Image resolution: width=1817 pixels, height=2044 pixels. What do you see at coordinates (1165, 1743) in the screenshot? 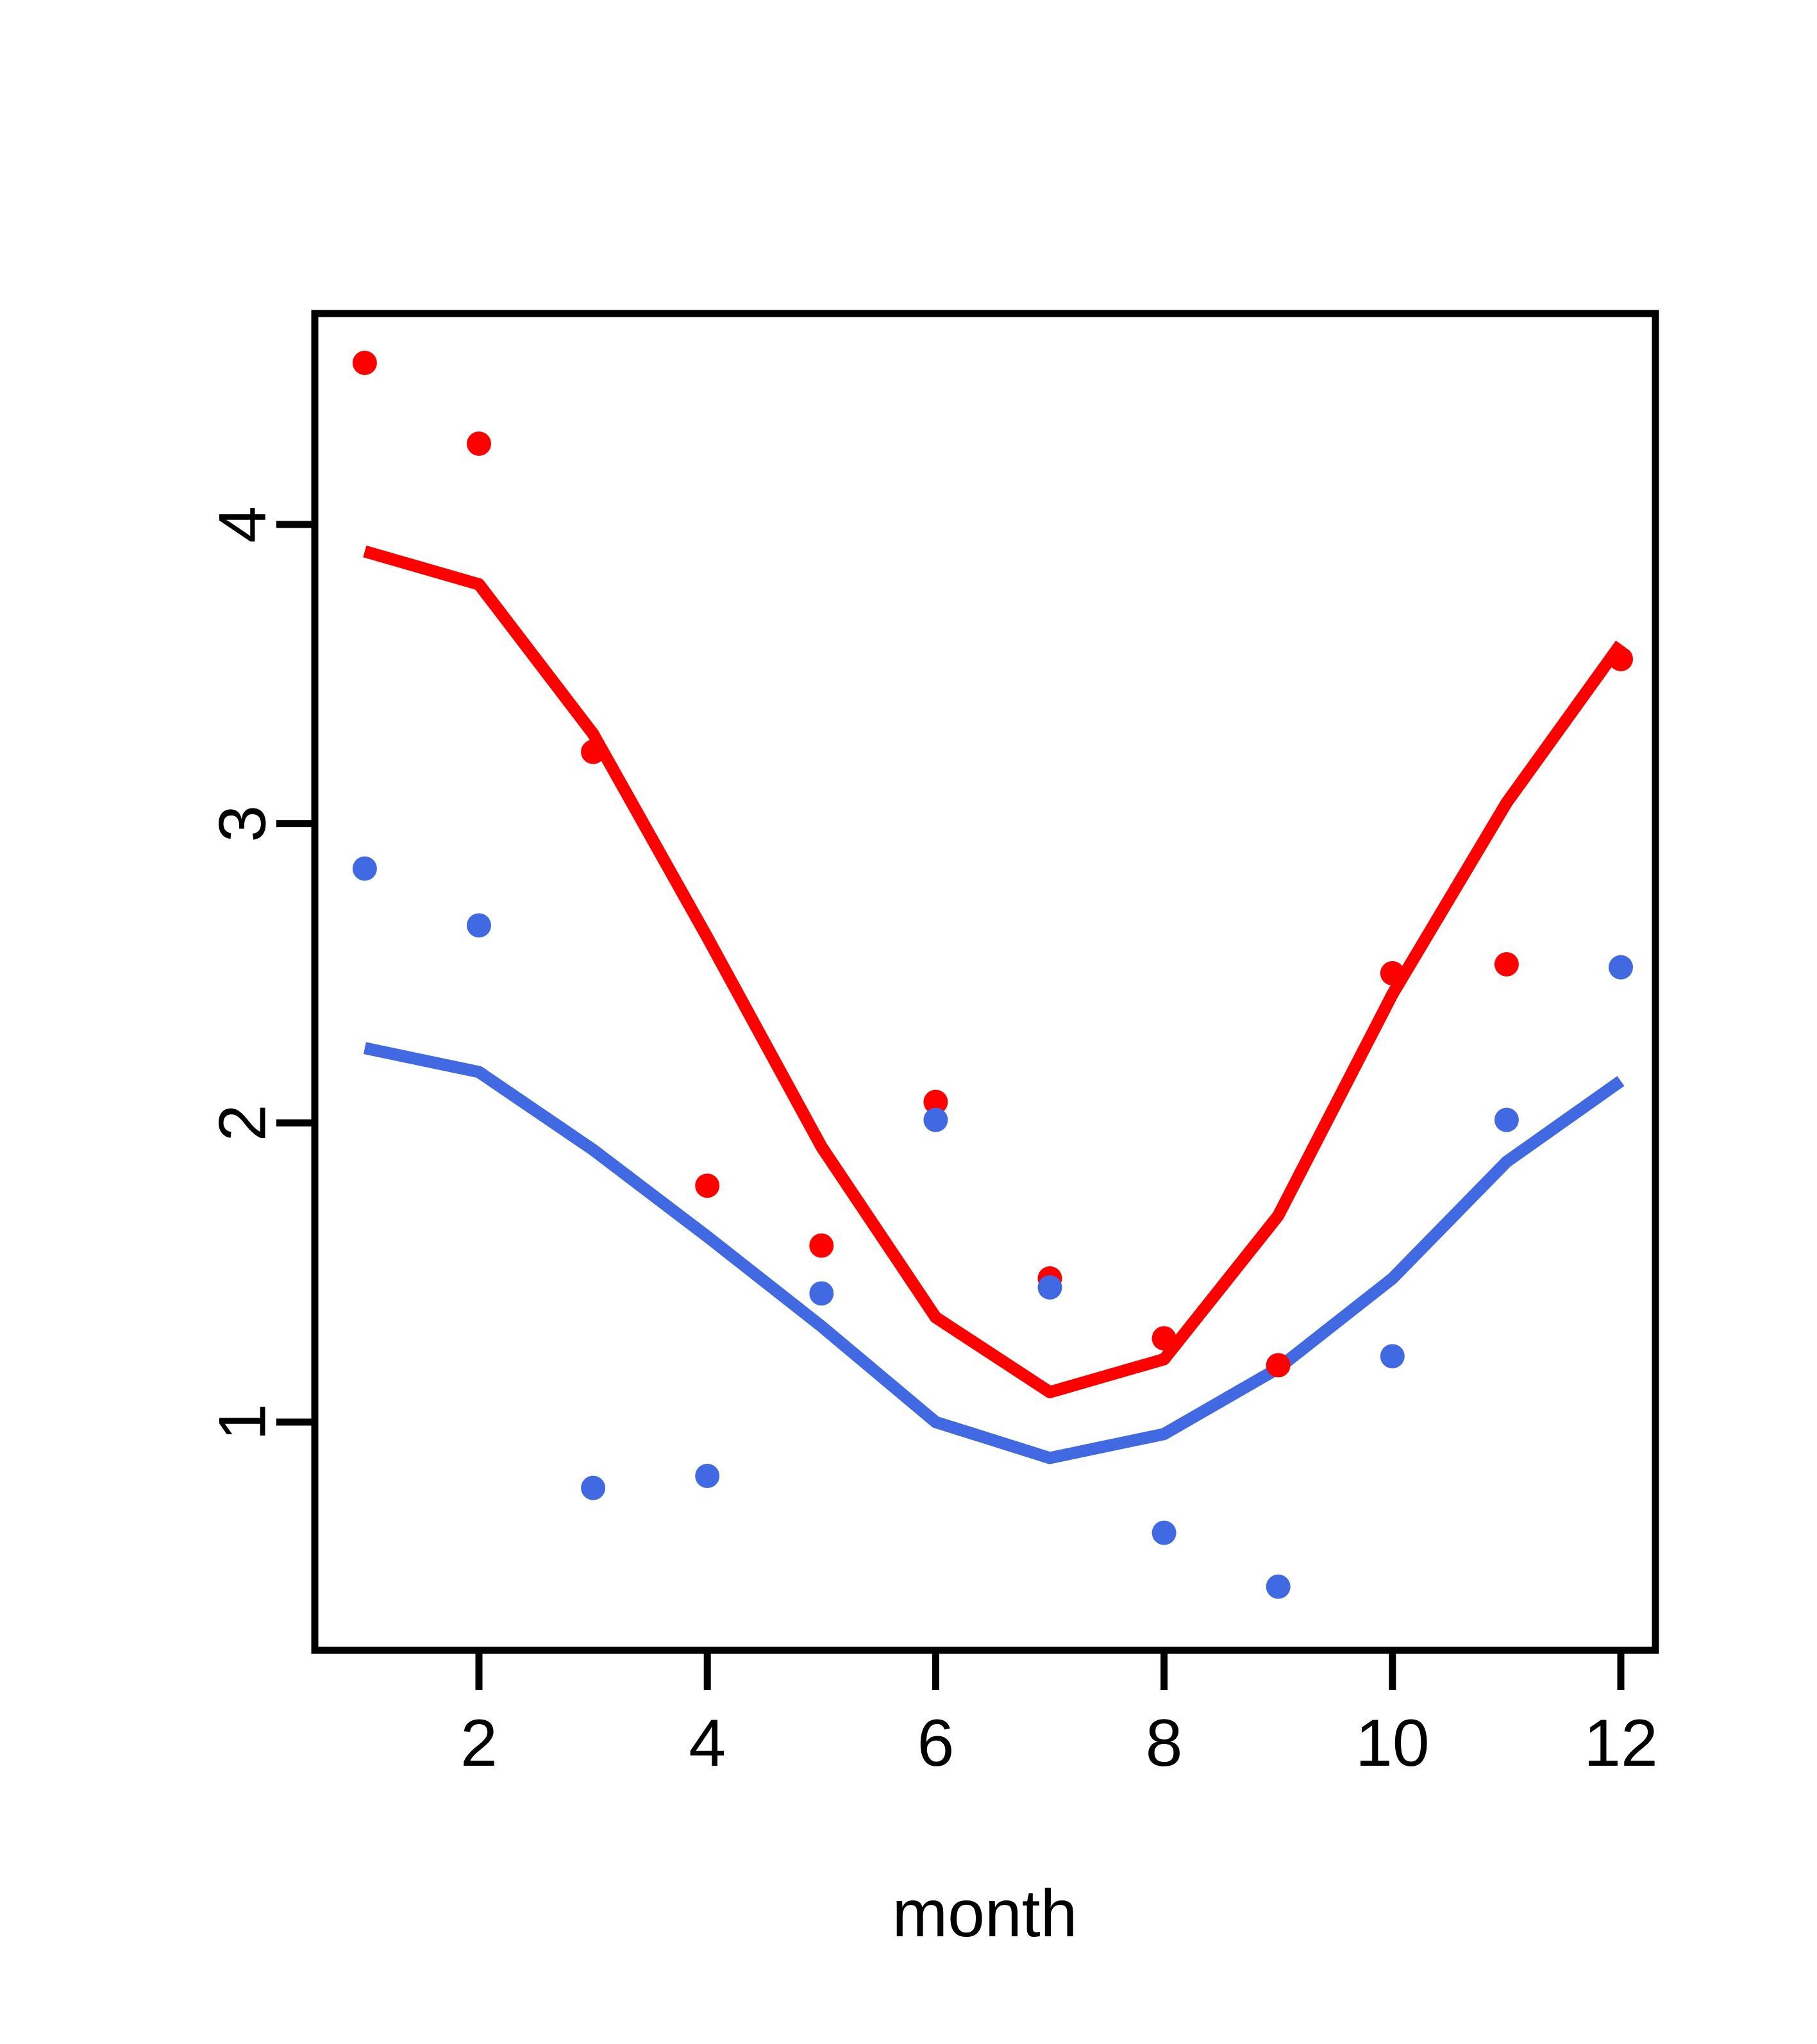
I see `x-tick-label: 8` at bounding box center [1165, 1743].